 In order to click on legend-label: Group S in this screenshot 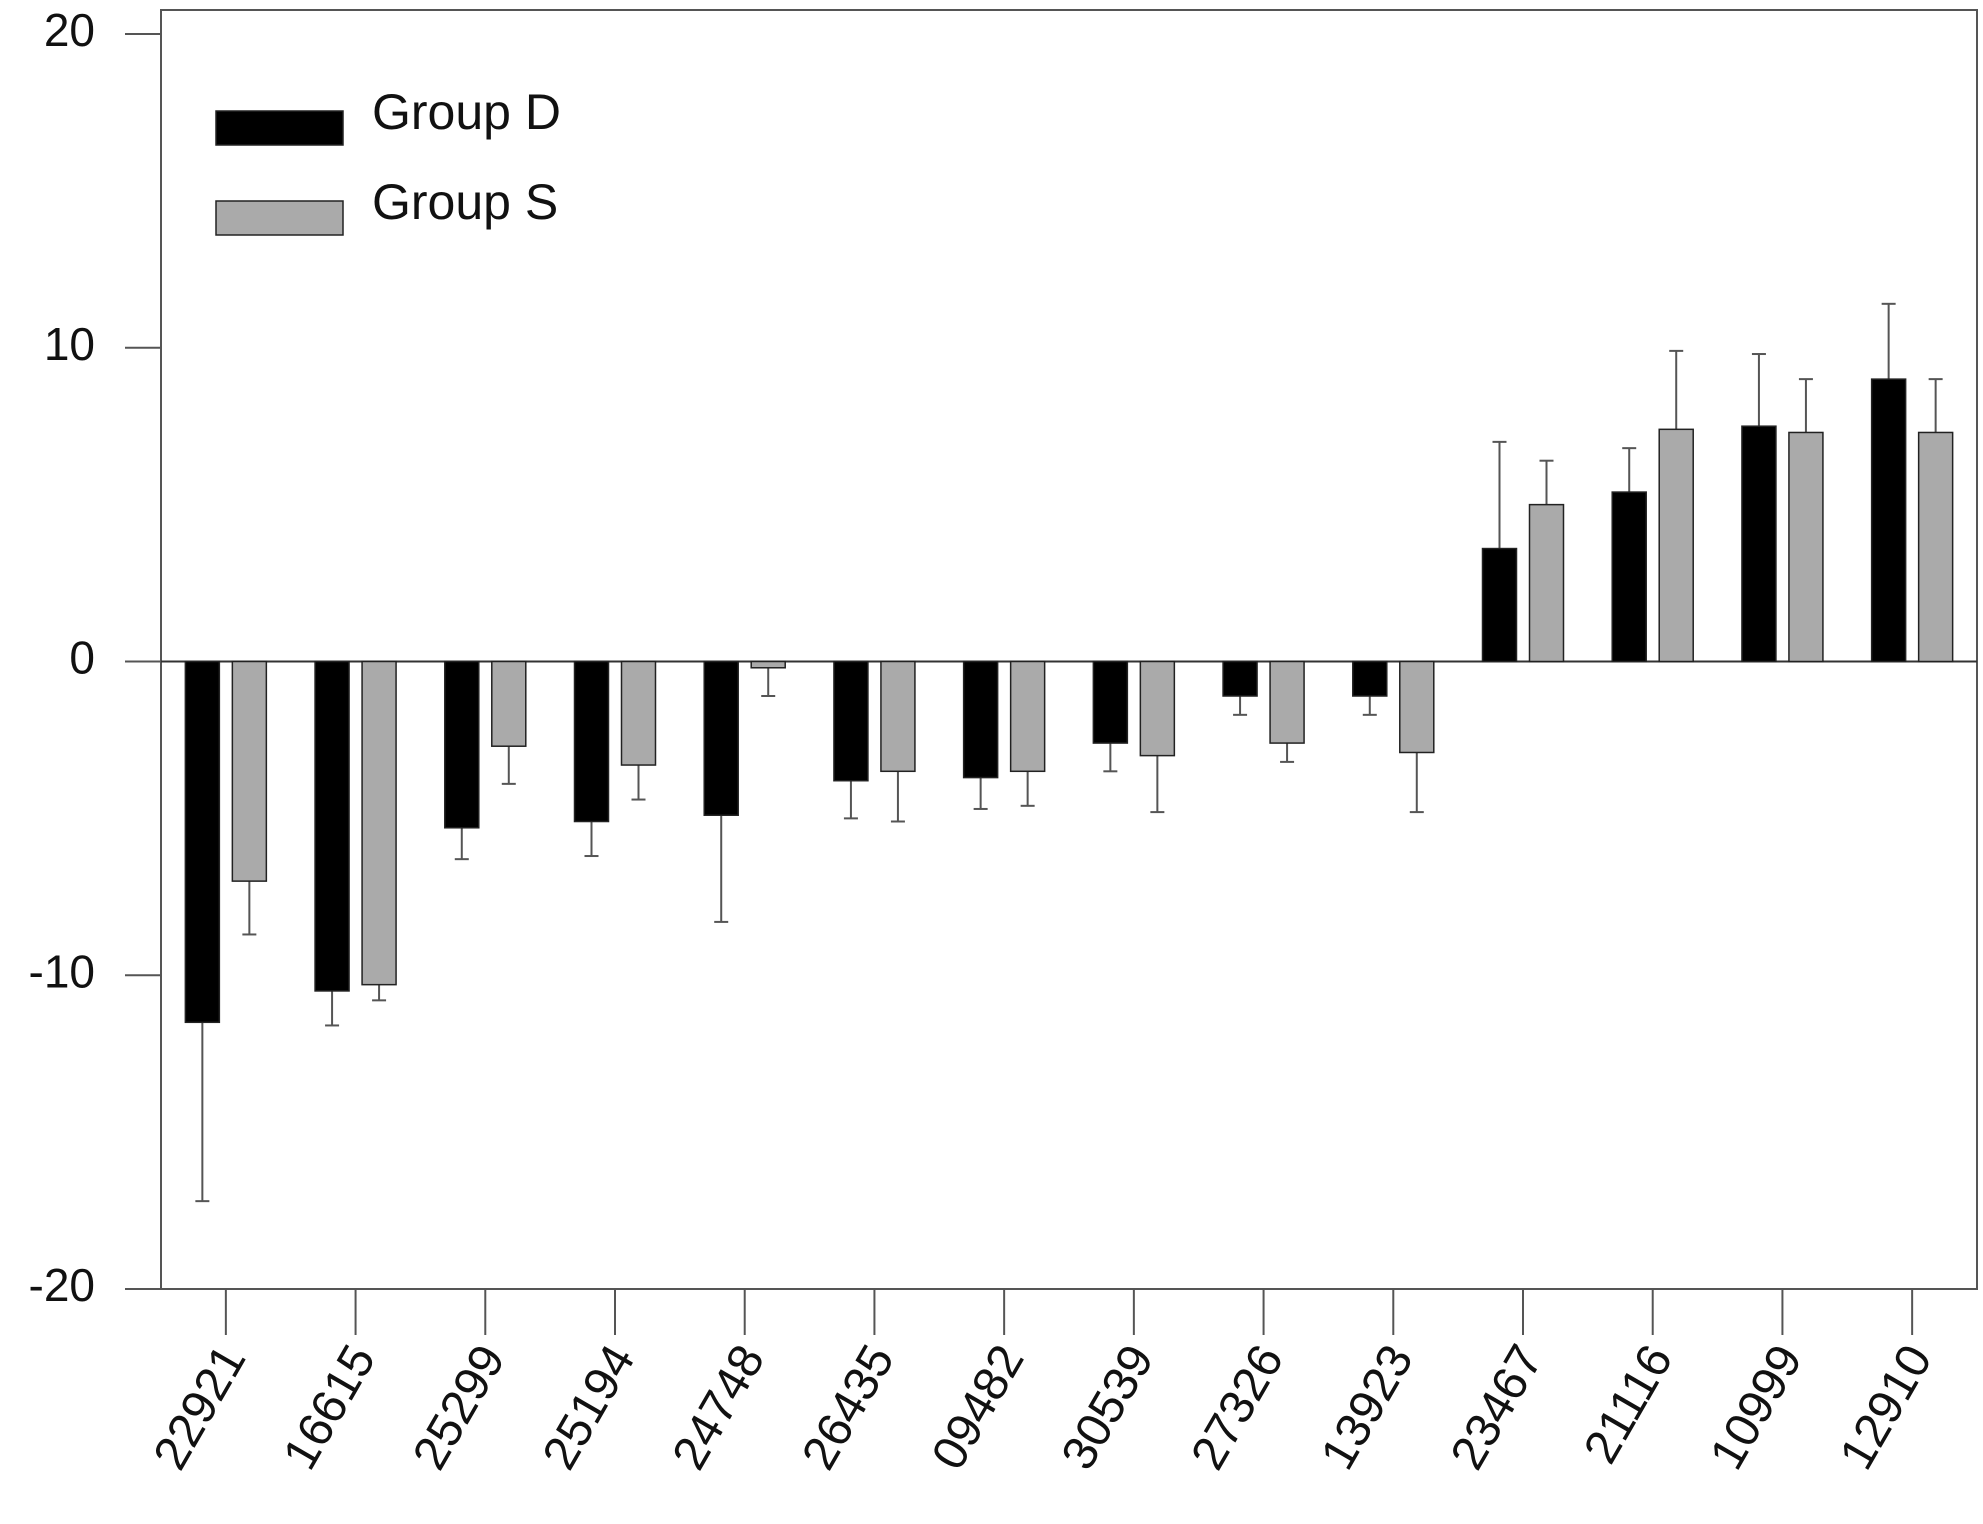, I will do `click(465, 202)`.